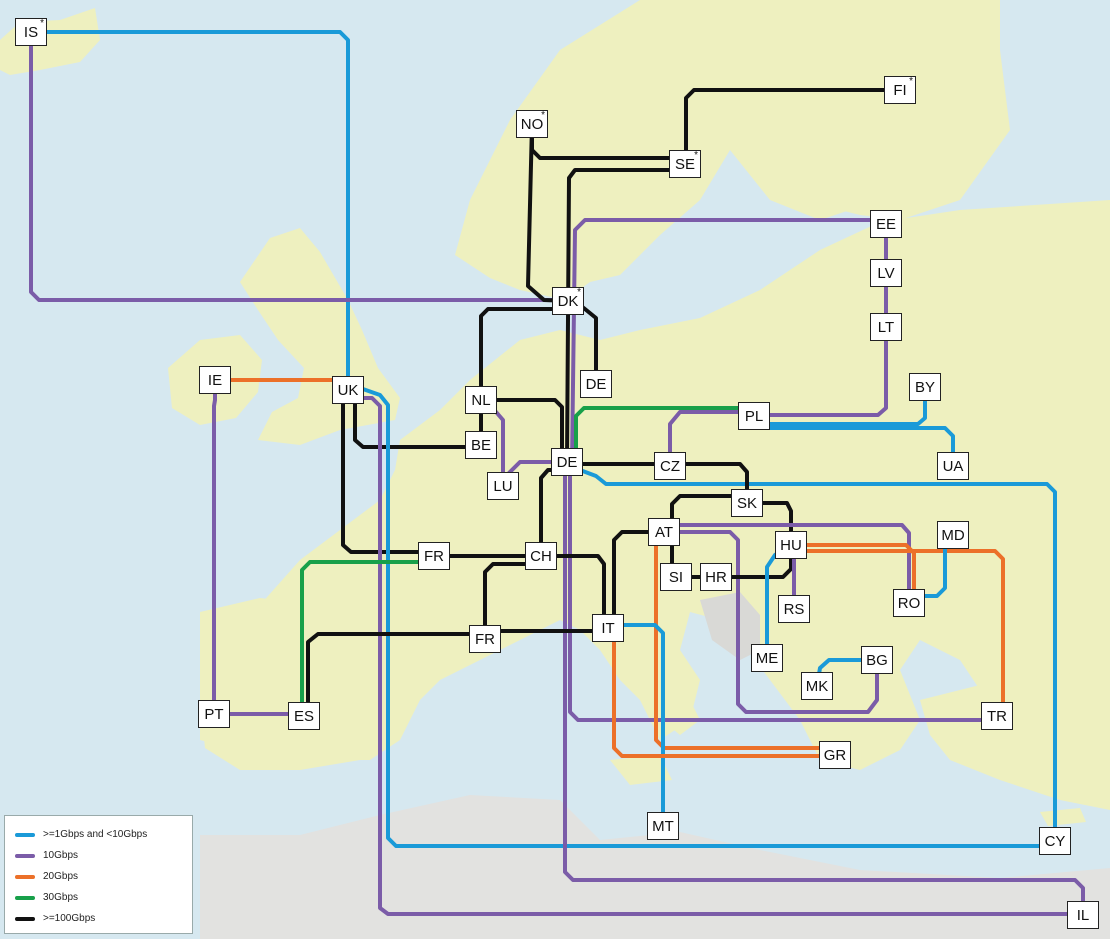 The height and width of the screenshot is (939, 1110). I want to click on node-label: LU, so click(503, 486).